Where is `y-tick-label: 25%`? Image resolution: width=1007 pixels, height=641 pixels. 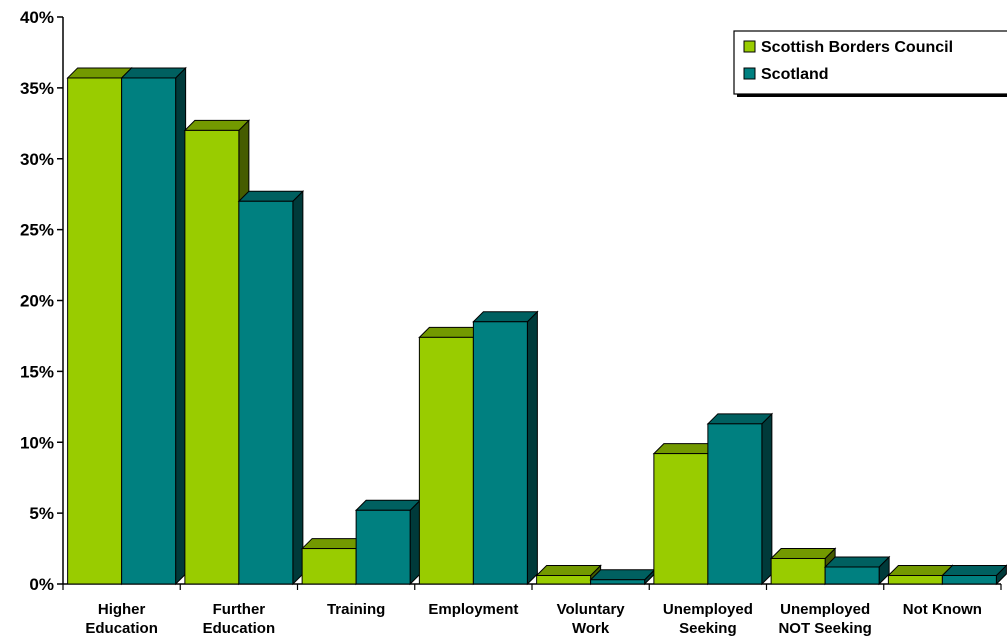
y-tick-label: 25% is located at coordinates (37, 230).